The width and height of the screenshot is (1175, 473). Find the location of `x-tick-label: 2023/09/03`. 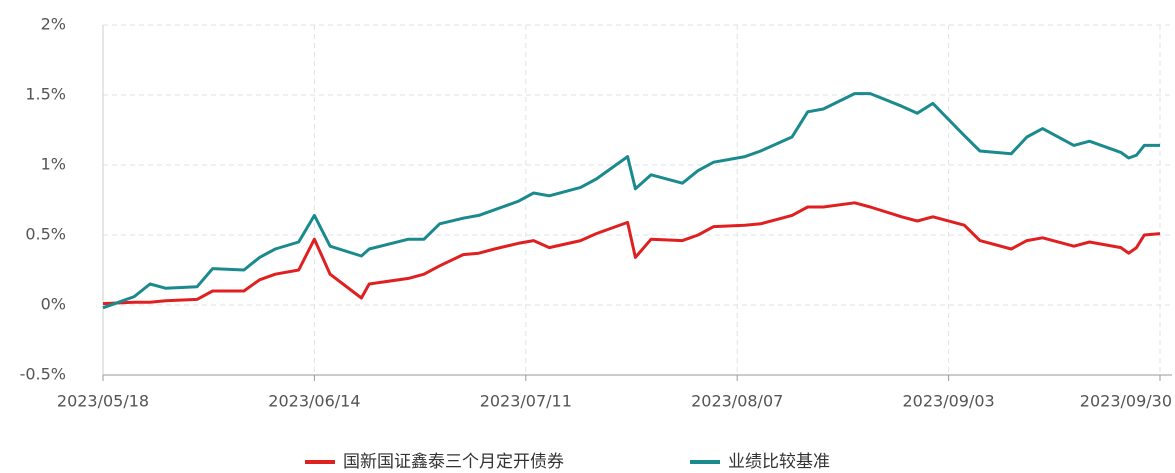

x-tick-label: 2023/09/03 is located at coordinates (948, 401).